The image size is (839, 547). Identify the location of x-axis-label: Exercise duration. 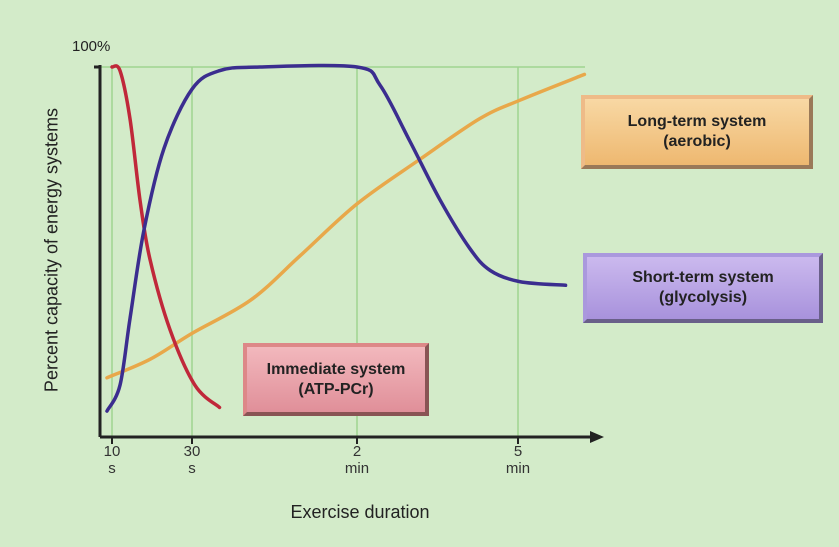
(360, 512).